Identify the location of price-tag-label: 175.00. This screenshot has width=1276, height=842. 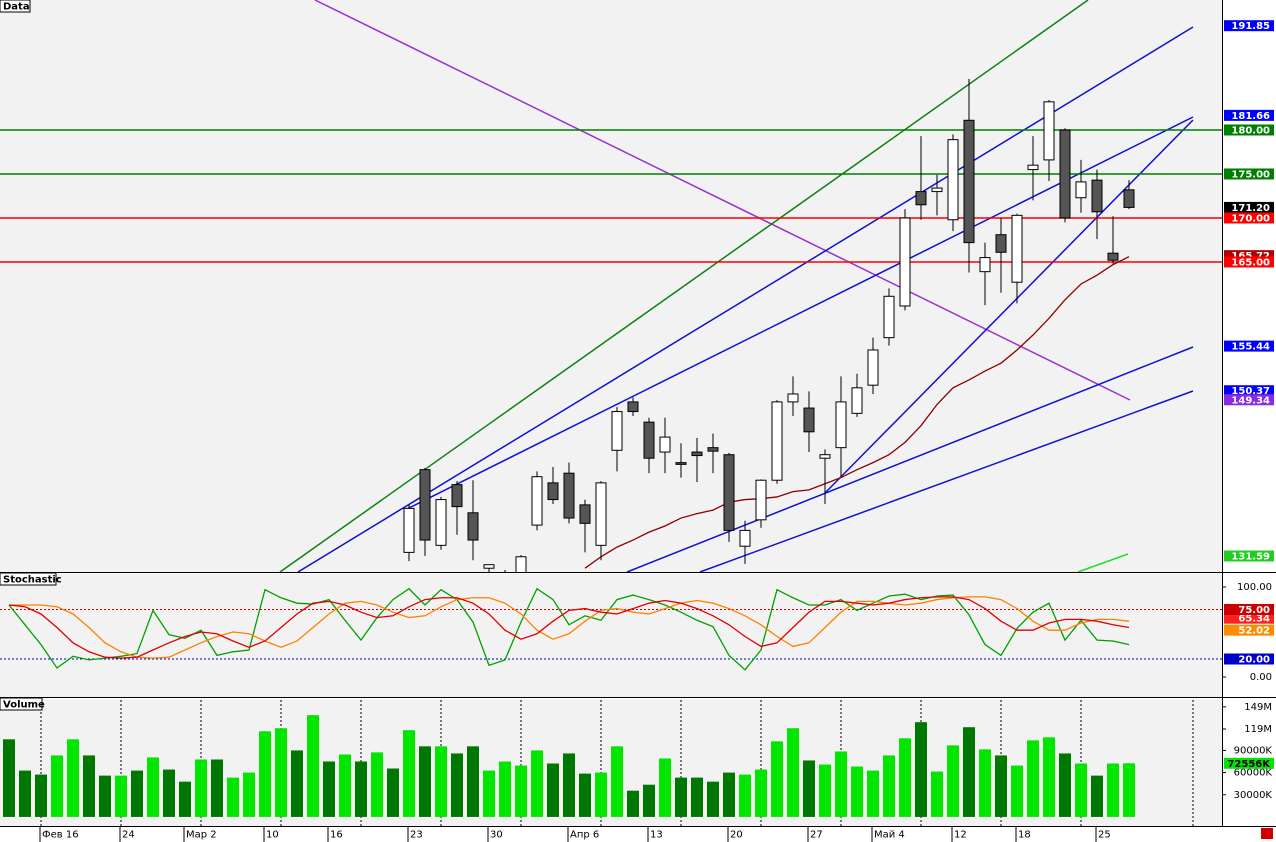
(1250, 174).